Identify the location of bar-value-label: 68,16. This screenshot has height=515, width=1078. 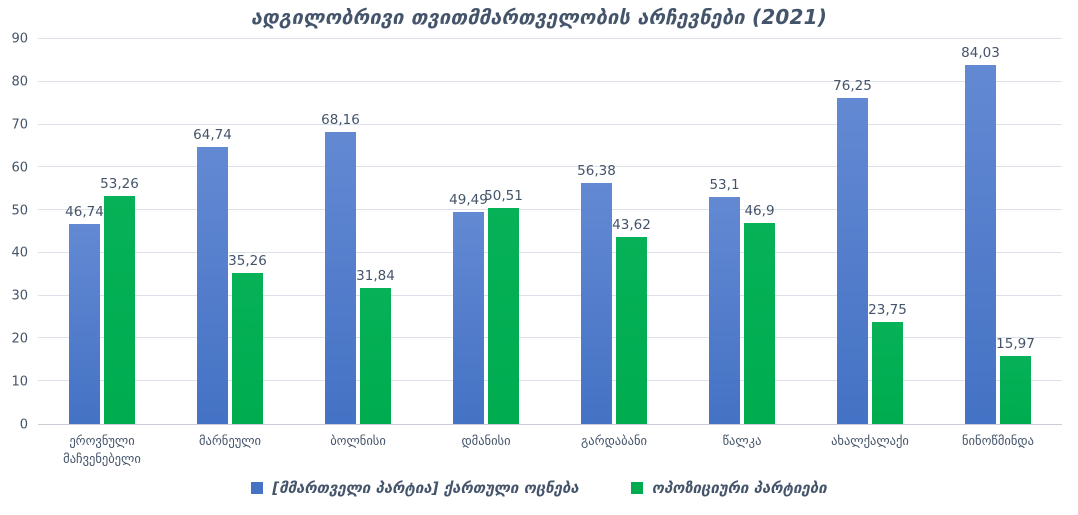
(340, 120).